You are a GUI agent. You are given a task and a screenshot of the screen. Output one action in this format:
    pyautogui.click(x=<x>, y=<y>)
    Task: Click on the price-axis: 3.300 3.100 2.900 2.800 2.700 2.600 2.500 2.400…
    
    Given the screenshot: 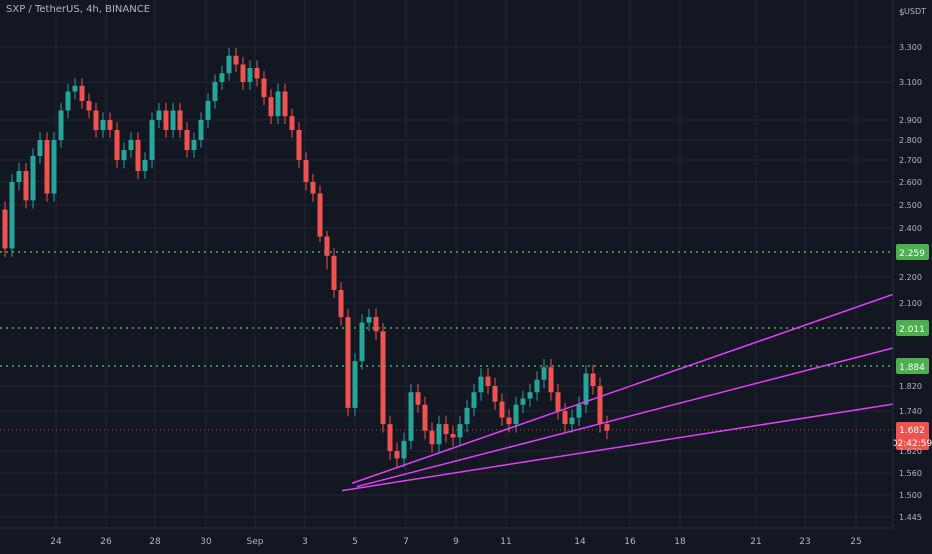 What is the action you would take?
    pyautogui.click(x=909, y=264)
    